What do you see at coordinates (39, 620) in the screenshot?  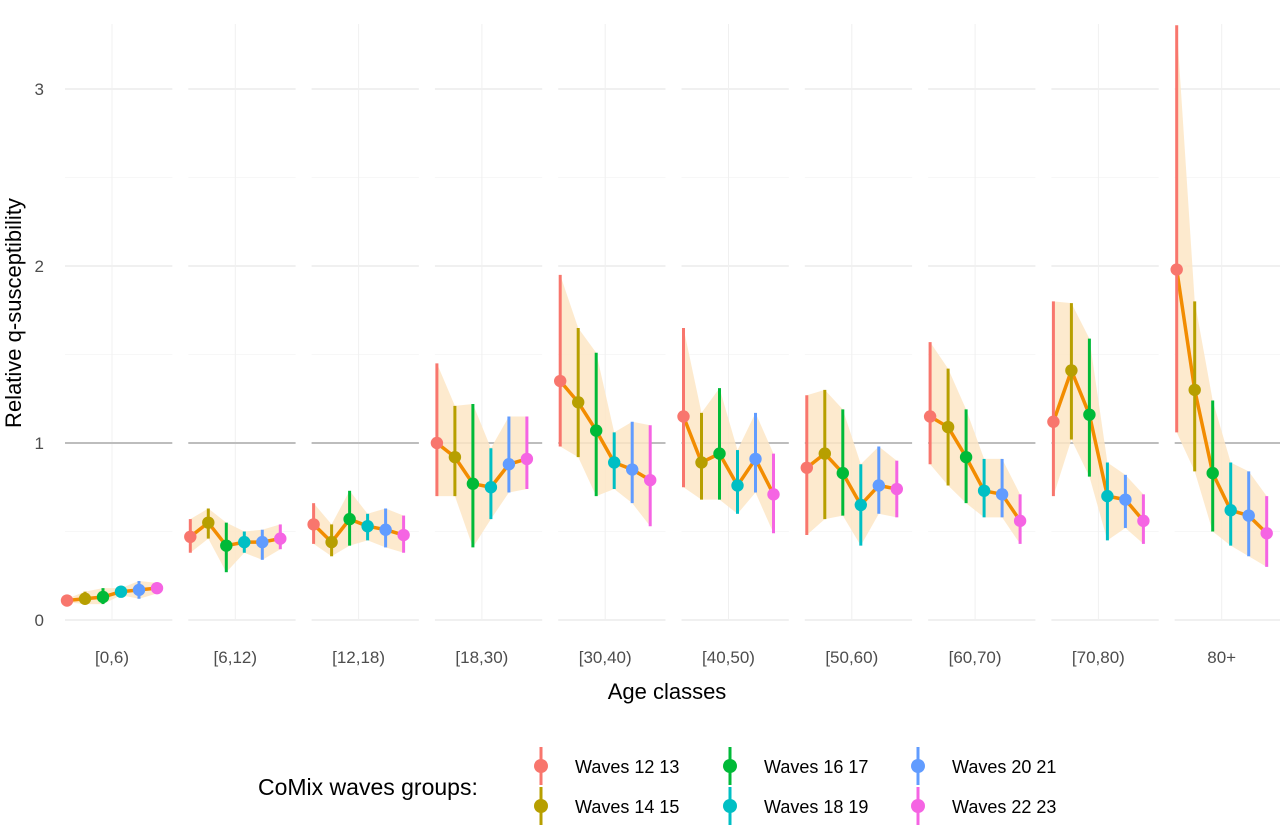 I see `y-tick-label: 0` at bounding box center [39, 620].